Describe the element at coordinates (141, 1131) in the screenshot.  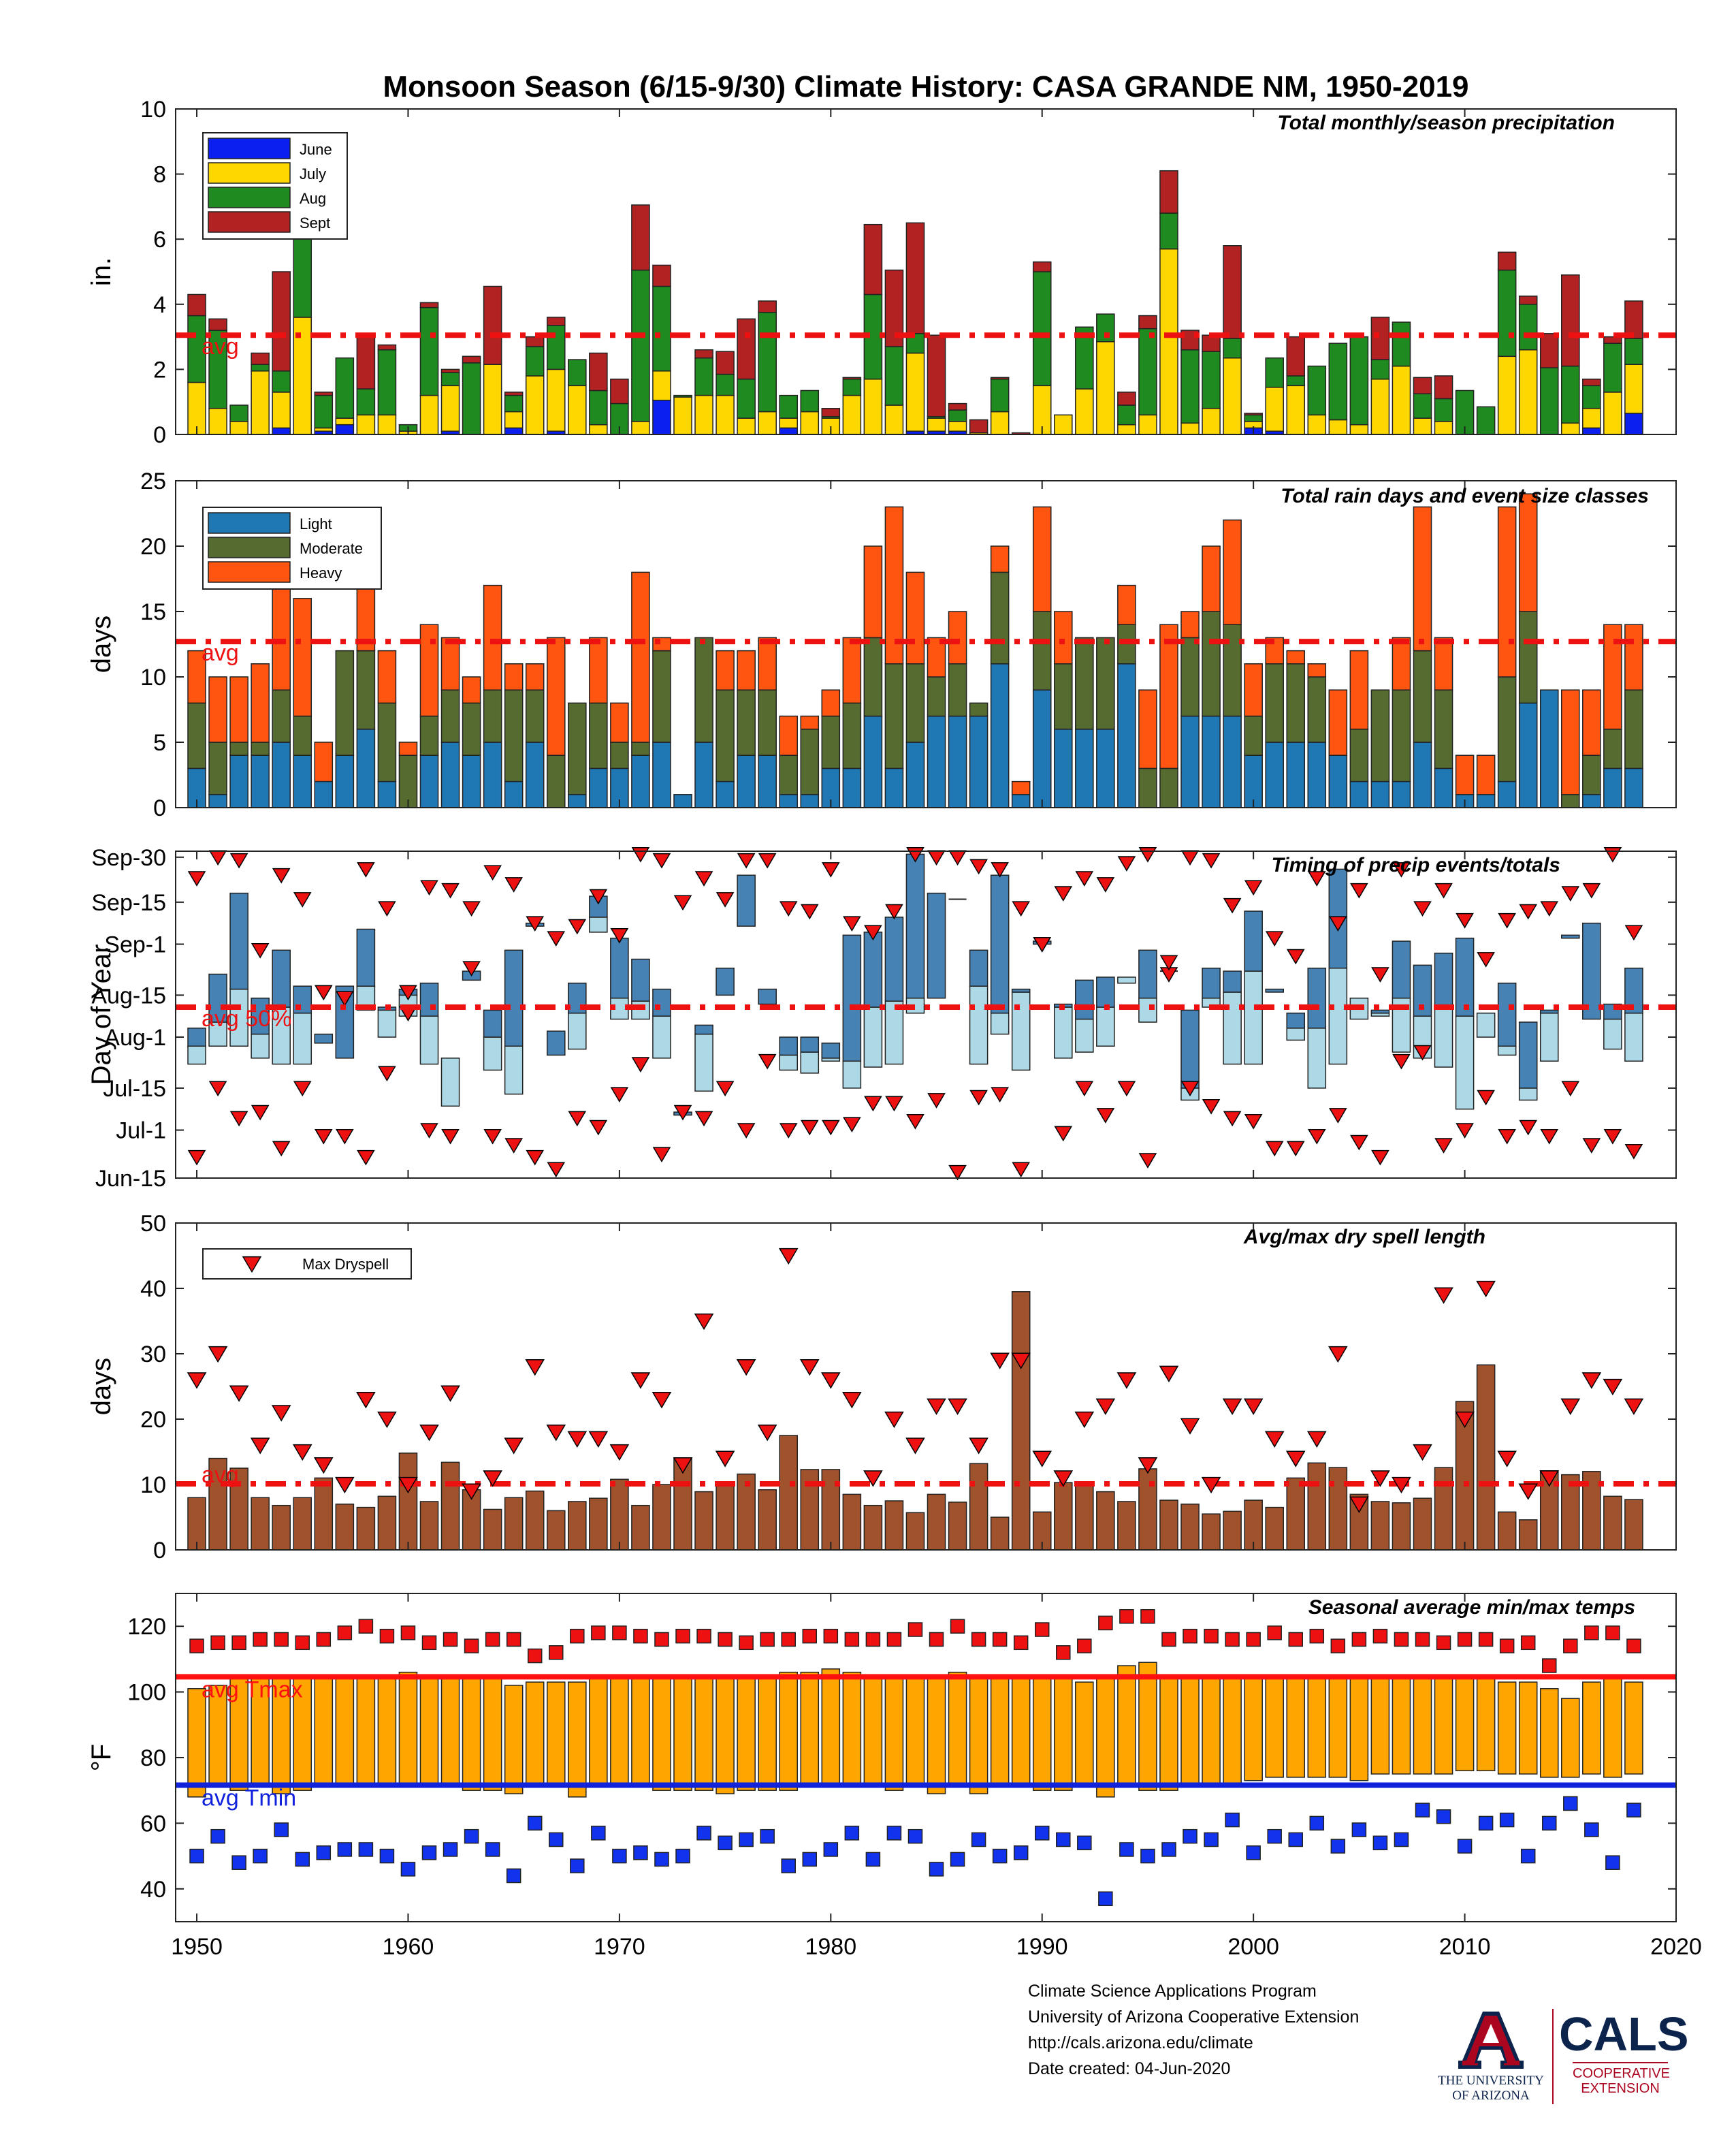
I see `y-tick-label: Jul-1` at that location.